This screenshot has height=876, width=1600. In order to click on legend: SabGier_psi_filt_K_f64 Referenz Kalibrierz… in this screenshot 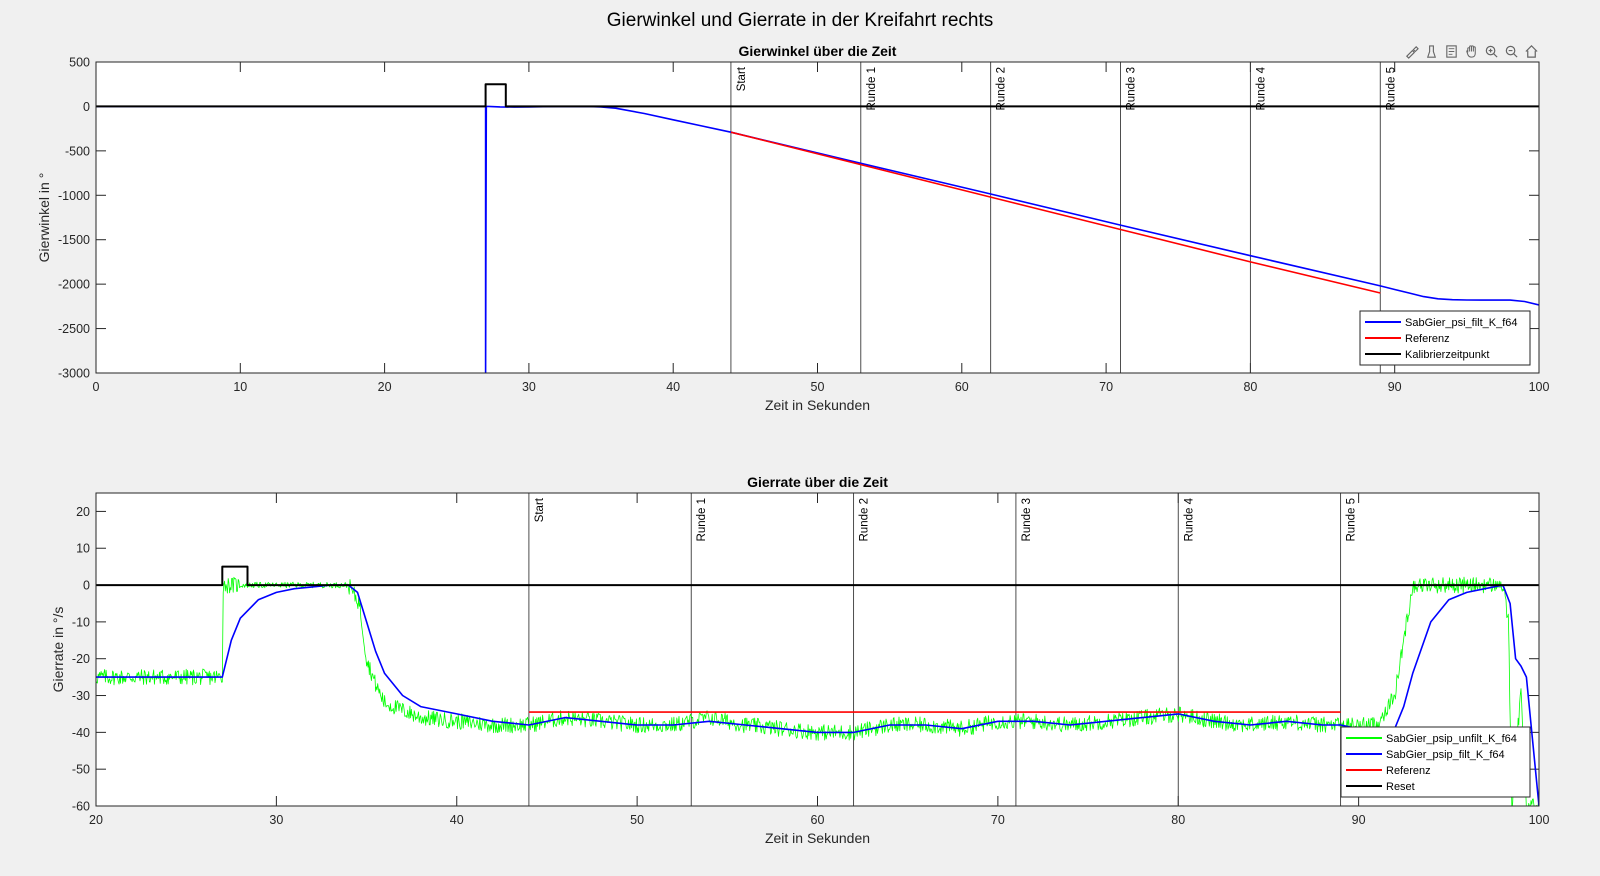, I will do `click(1445, 338)`.